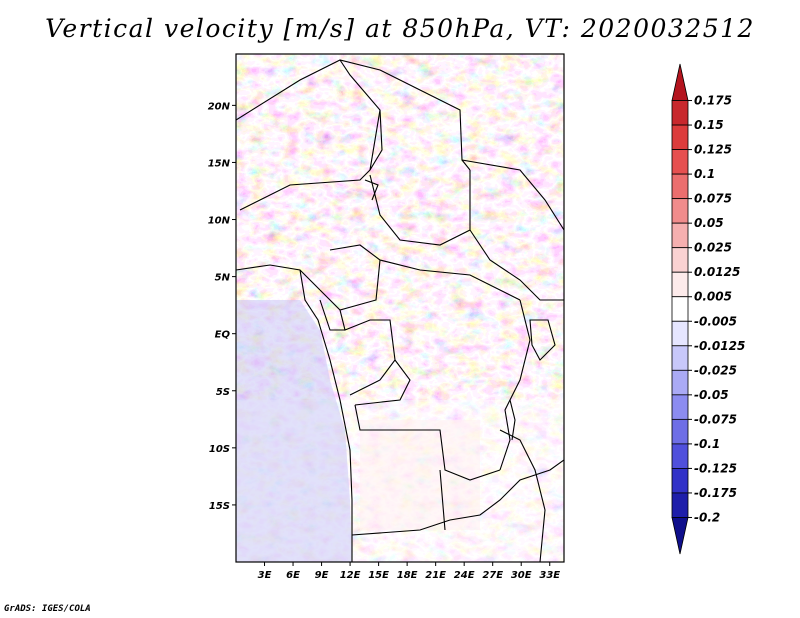 The image size is (800, 618). What do you see at coordinates (376, 140) in the screenshot?
I see `border-chad-north` at bounding box center [376, 140].